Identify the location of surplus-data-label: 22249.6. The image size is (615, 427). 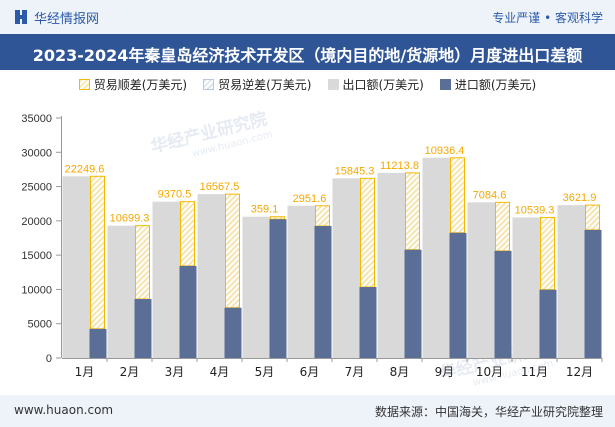
(85, 169).